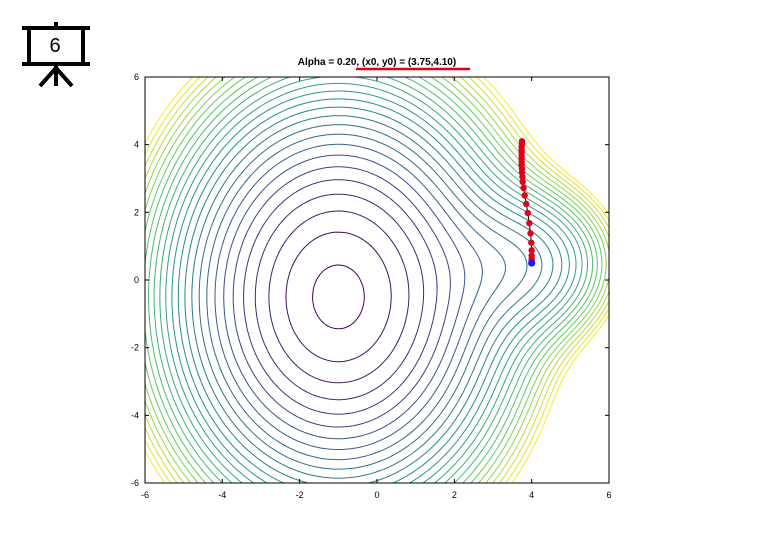 This screenshot has width=759, height=548. I want to click on x-tick-label: -6, so click(145, 495).